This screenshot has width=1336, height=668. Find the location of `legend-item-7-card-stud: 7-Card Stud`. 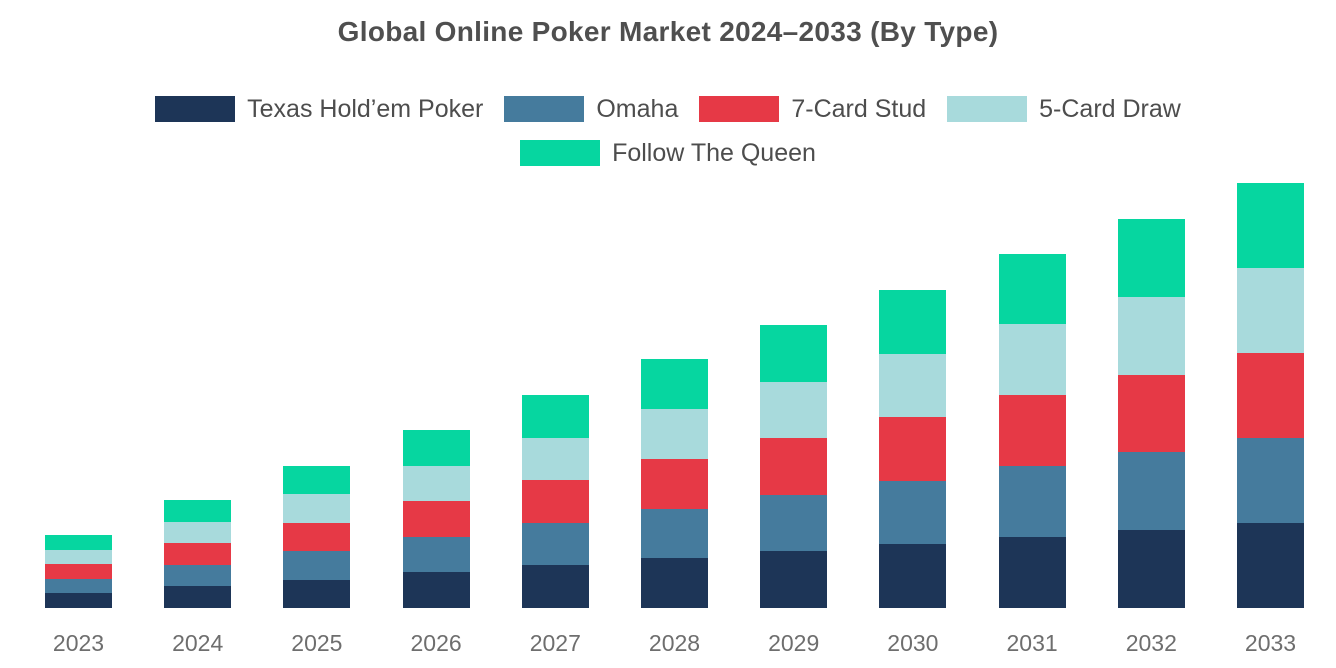

legend-item-7-card-stud: 7-Card Stud is located at coordinates (812, 109).